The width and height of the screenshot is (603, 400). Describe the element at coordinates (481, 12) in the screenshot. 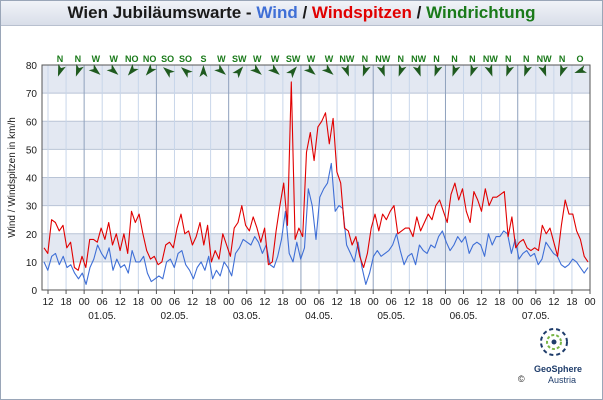

I see `title-direction: Windrichtung` at that location.